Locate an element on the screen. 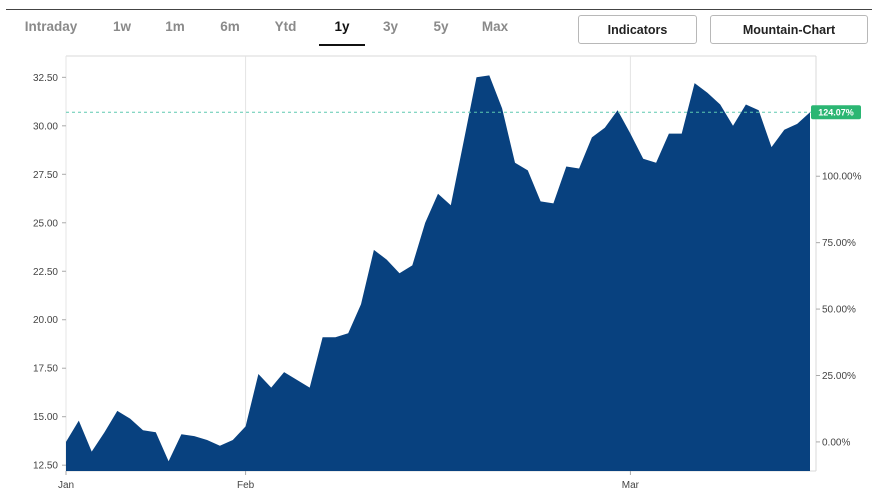 The image size is (880, 495). change-badge: 124.07% is located at coordinates (836, 112).